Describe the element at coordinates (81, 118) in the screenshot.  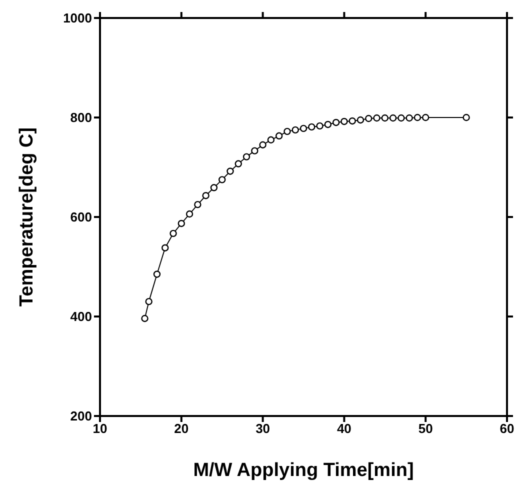
I see `y-tick-label: 800` at that location.